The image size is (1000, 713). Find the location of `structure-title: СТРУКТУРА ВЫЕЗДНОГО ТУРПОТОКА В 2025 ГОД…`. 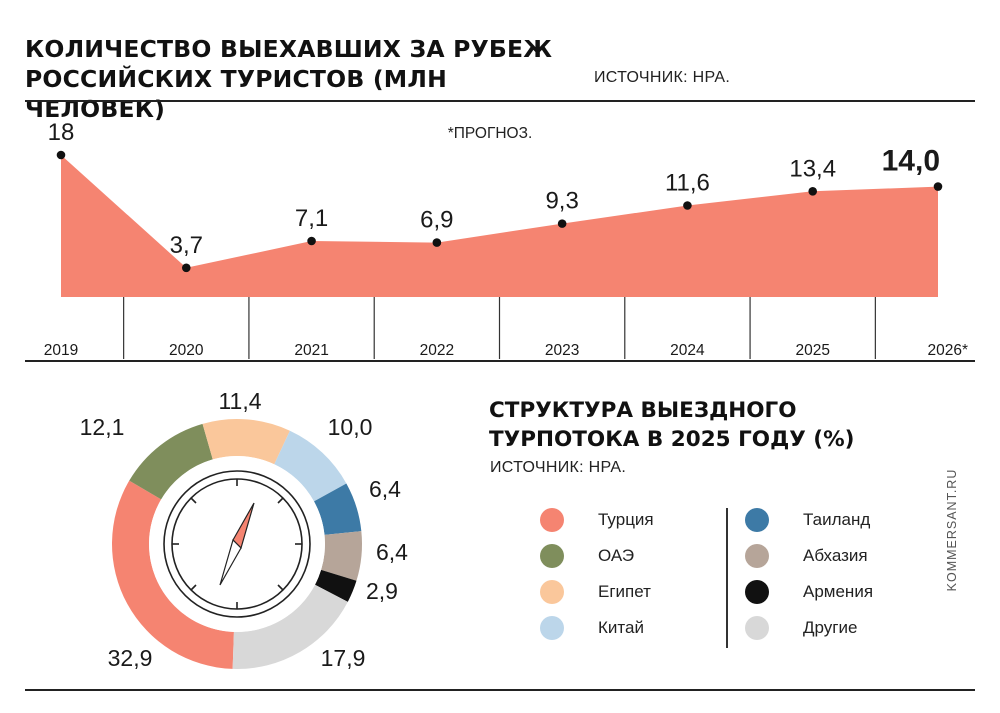

structure-title: СТРУКТУРА ВЫЕЗДНОГО ТУРПОТОКА В 2025 ГОД… is located at coordinates (672, 425).